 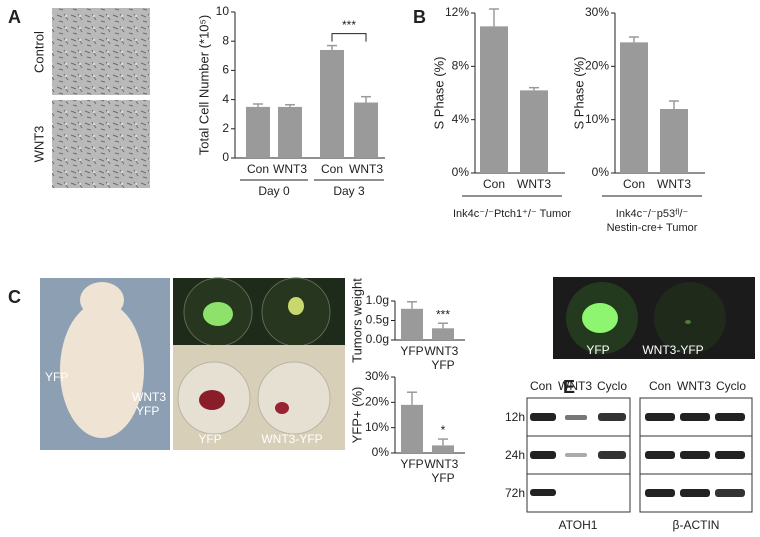 What do you see at coordinates (225, 70) in the screenshot?
I see `y-tick-label: 6` at bounding box center [225, 70].